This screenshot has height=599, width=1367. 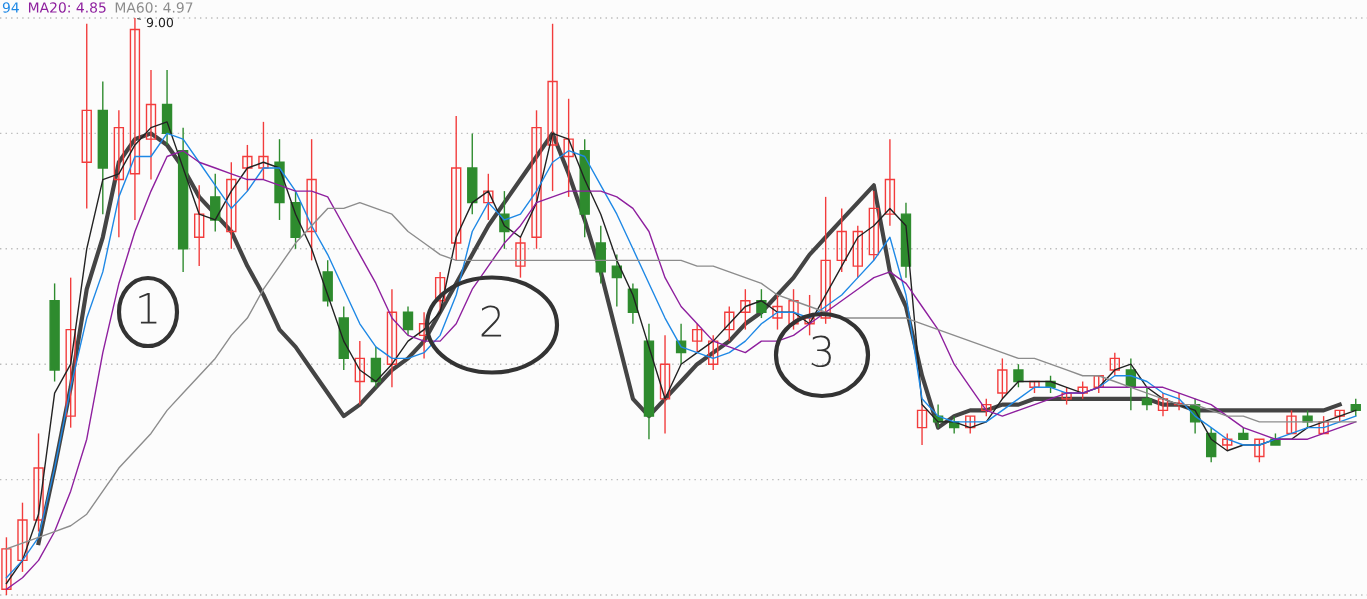 I want to click on text: MA60: 4.97, so click(x=154, y=7).